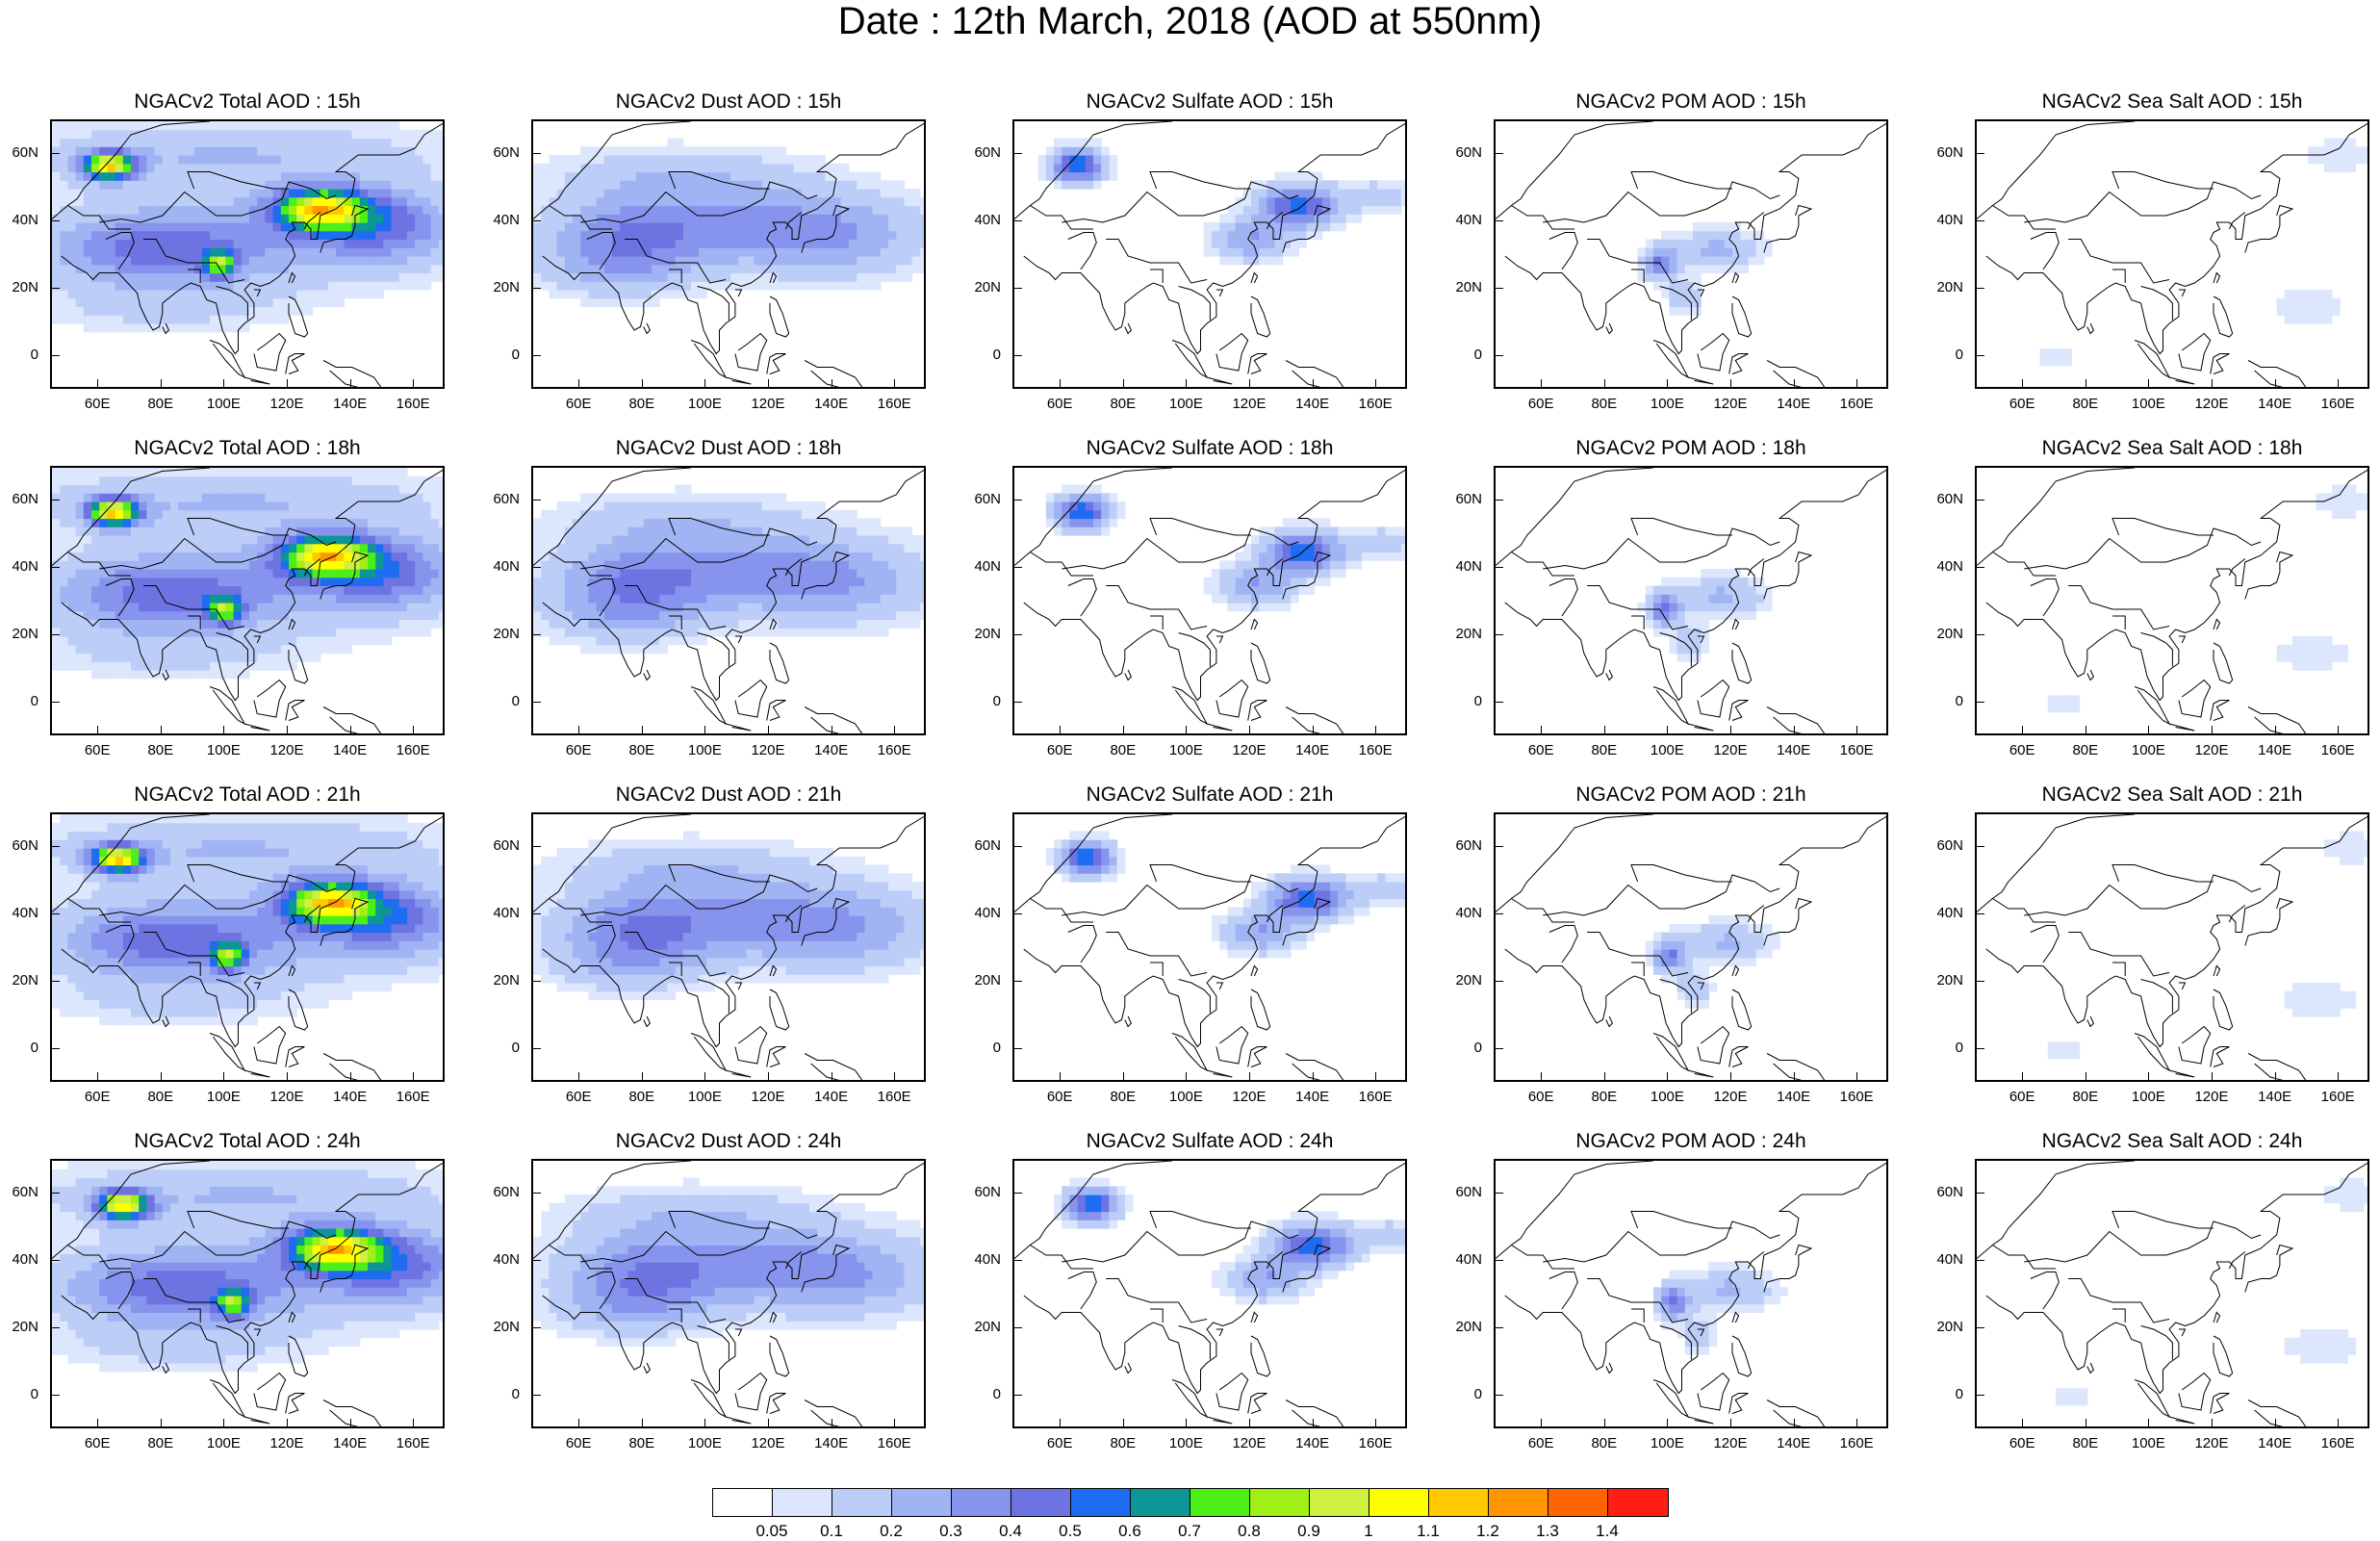 This screenshot has width=2380, height=1541. Describe the element at coordinates (772, 1532) in the screenshot. I see `colorbar-label: 0.05` at that location.